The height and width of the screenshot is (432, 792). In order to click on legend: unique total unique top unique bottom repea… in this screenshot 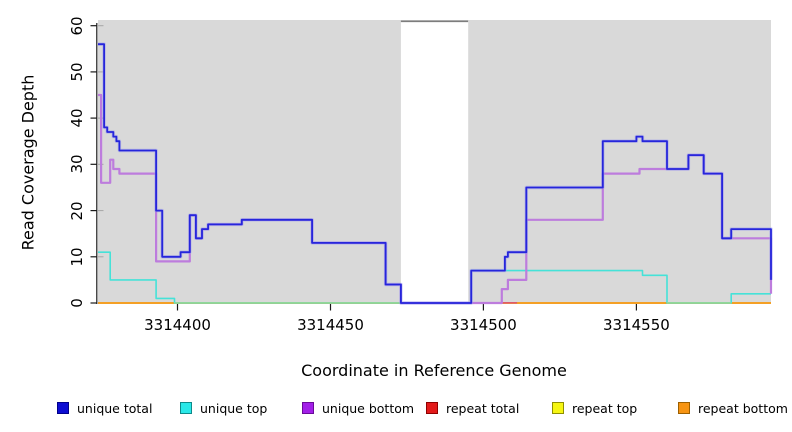, I will do `click(396, 410)`.